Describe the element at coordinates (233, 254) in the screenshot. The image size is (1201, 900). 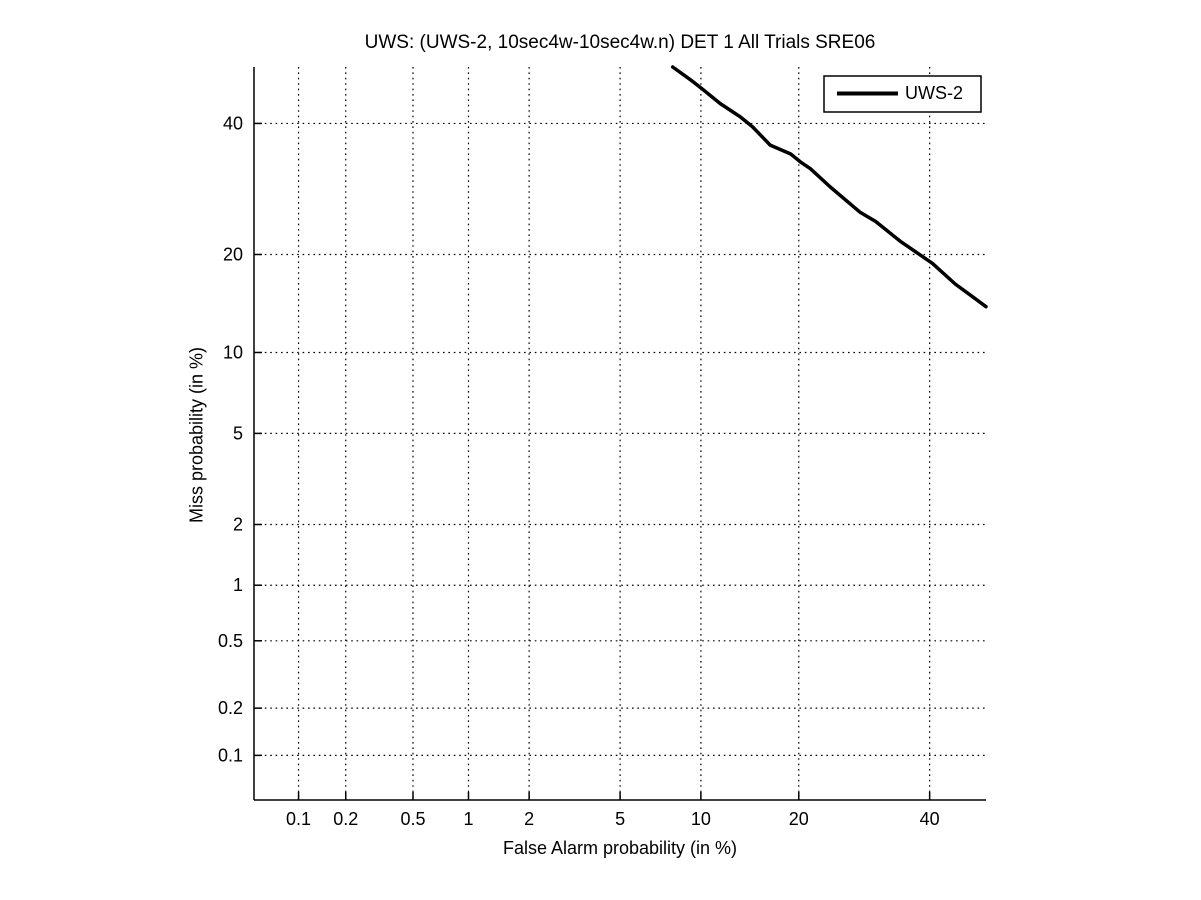
I see `y-tick-label: 20` at that location.